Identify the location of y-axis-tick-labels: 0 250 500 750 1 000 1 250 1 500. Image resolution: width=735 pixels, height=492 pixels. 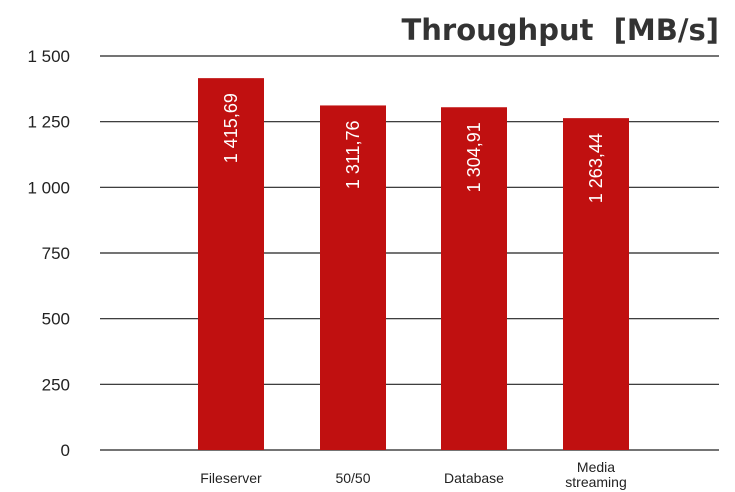
(48, 253).